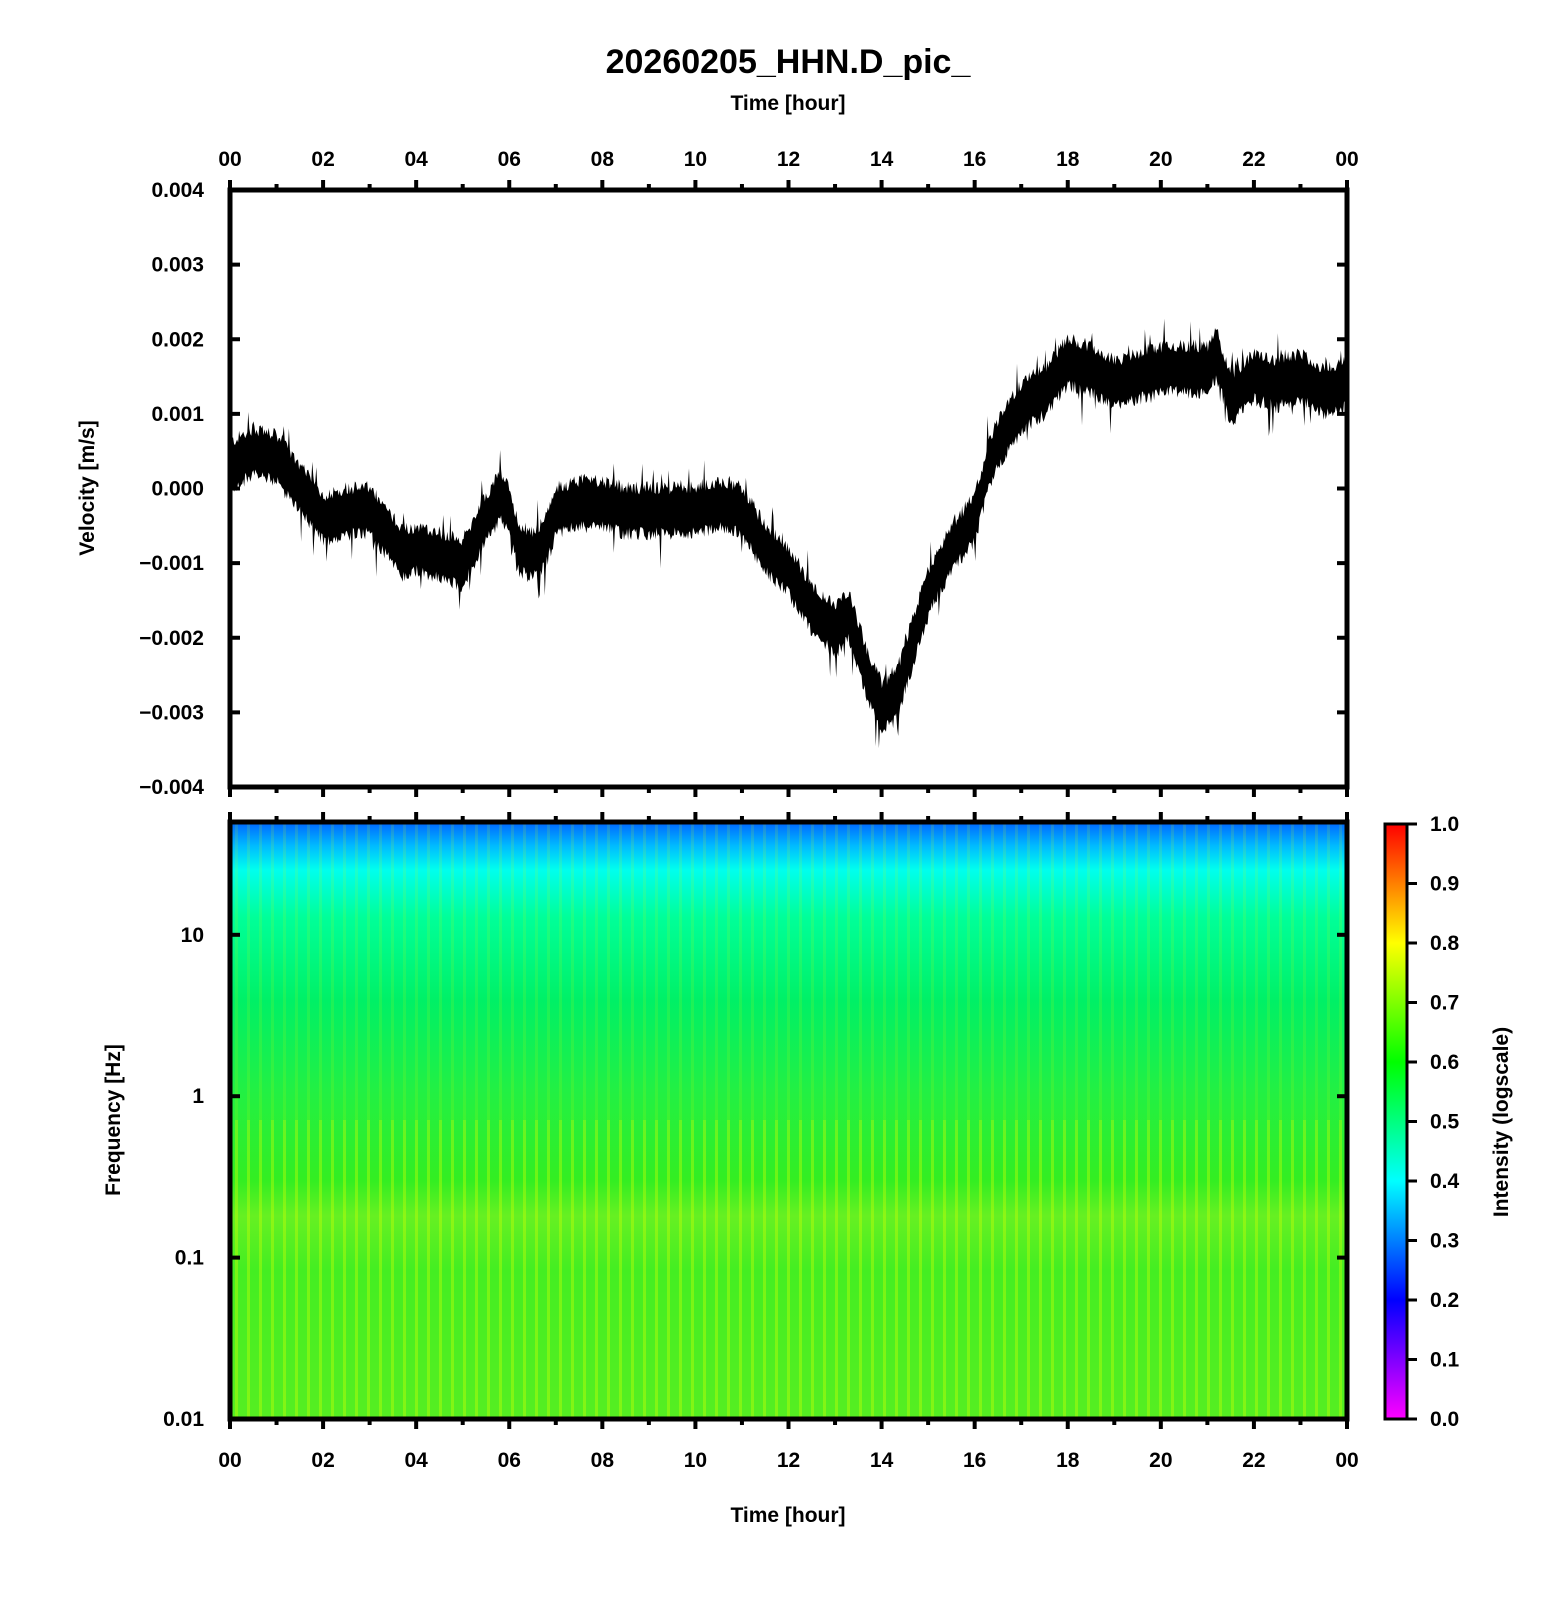  I want to click on spectrogram-stripes, so click(788, 1269).